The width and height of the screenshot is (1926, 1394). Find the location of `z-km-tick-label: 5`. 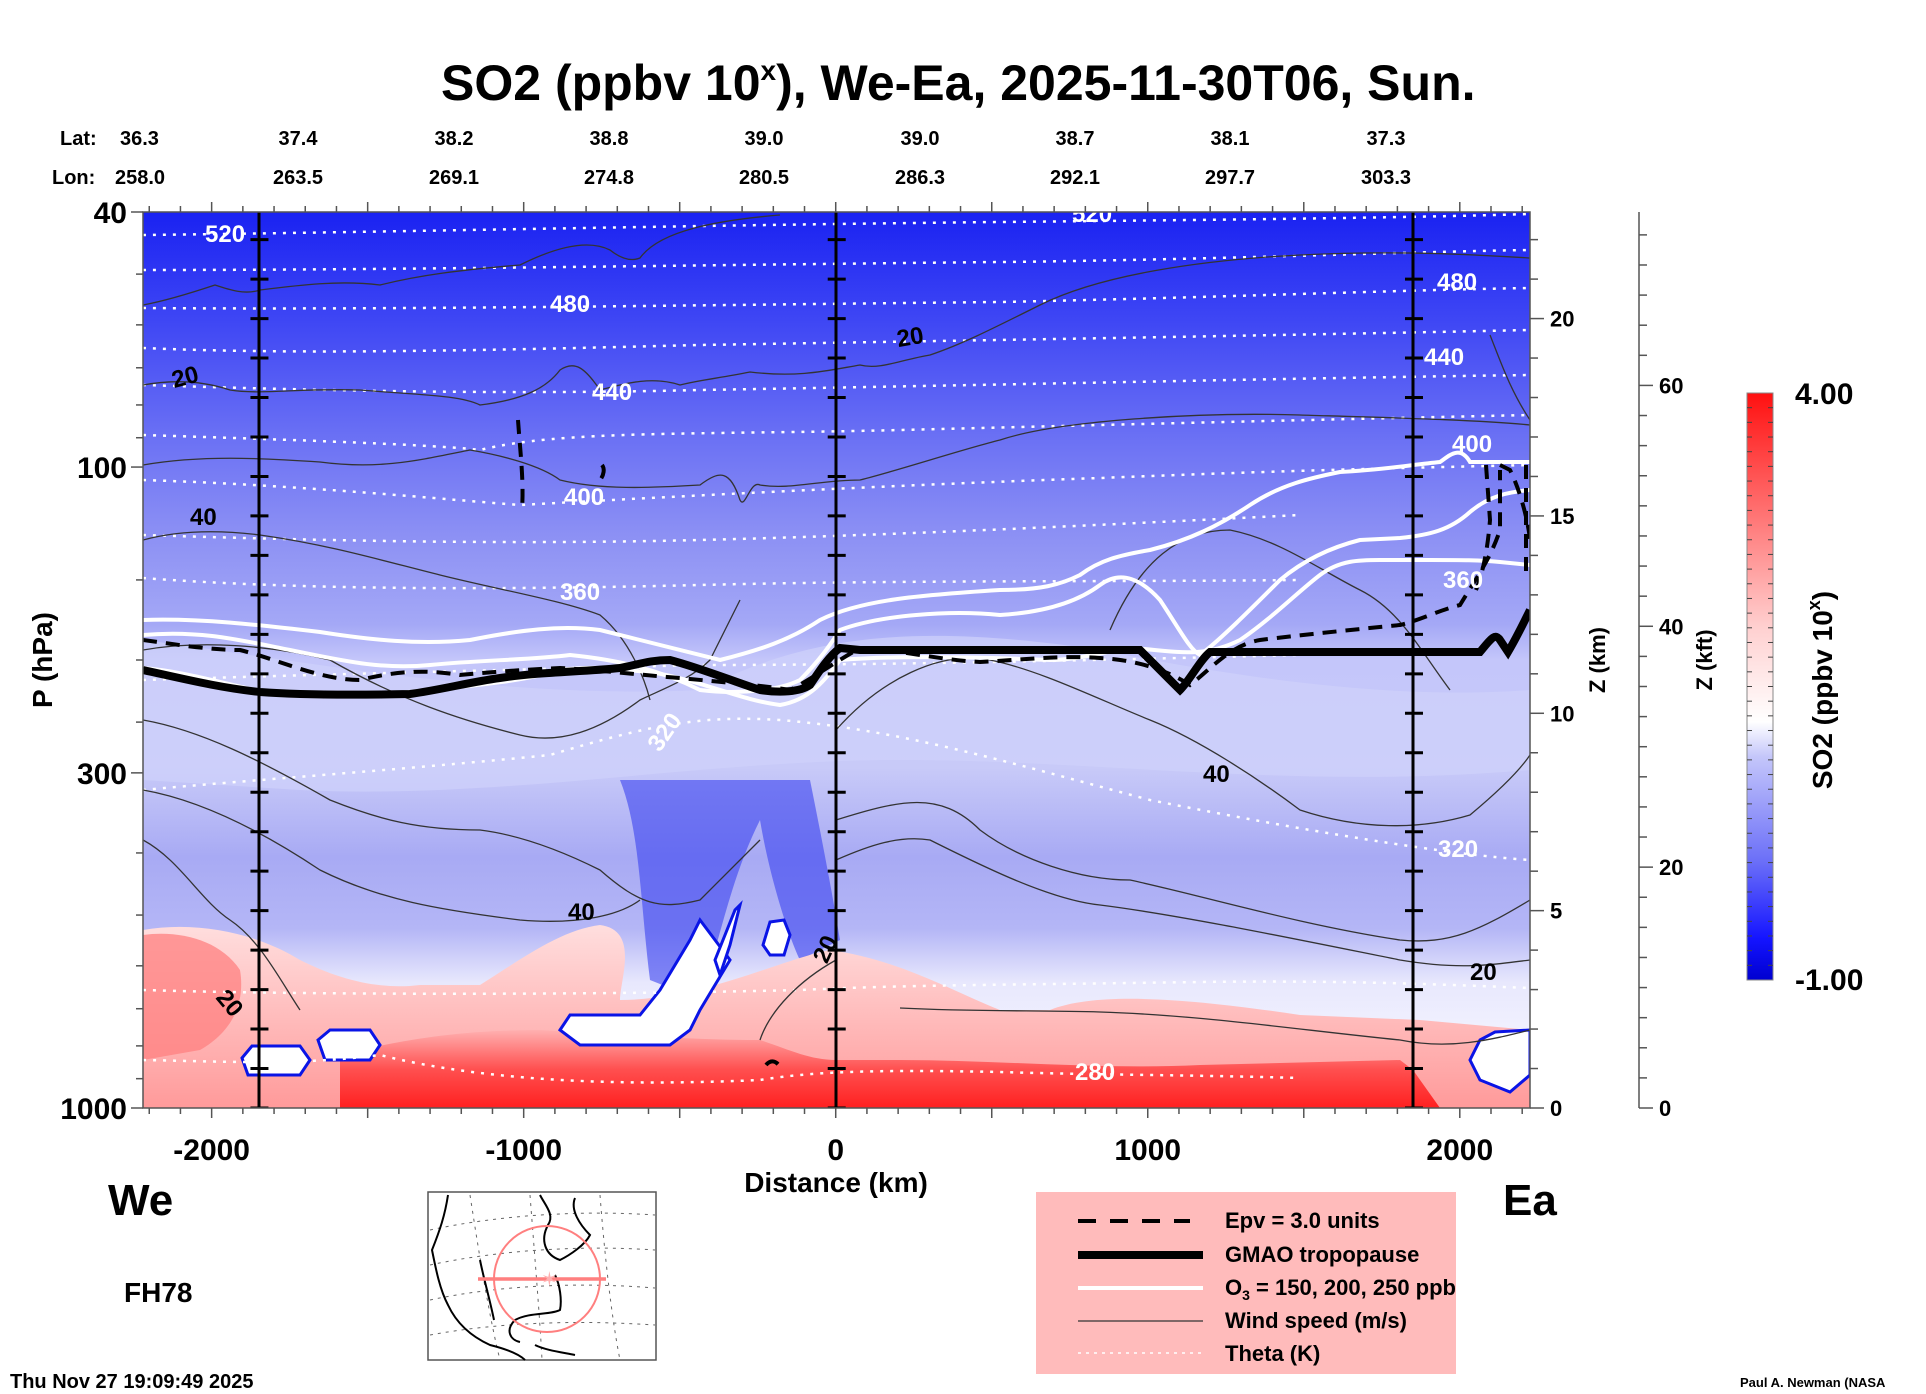

z-km-tick-label: 5 is located at coordinates (1556, 911).